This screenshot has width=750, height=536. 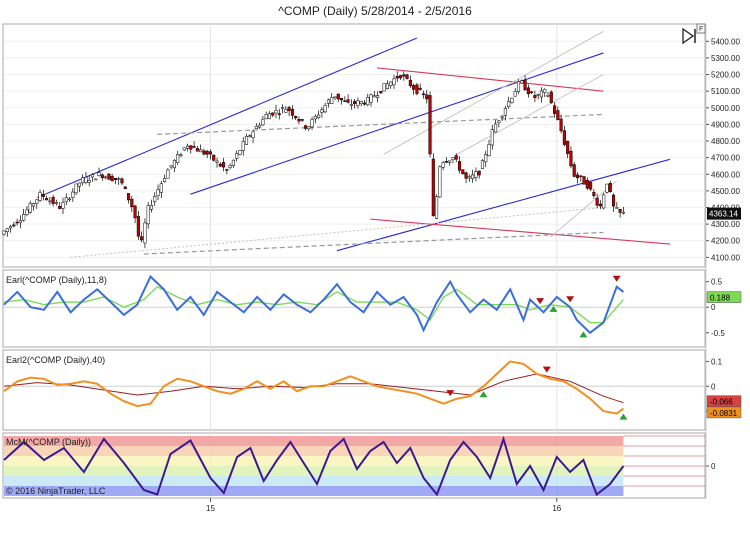 I want to click on earl-axis-tick-label: 0.5, so click(x=717, y=282).